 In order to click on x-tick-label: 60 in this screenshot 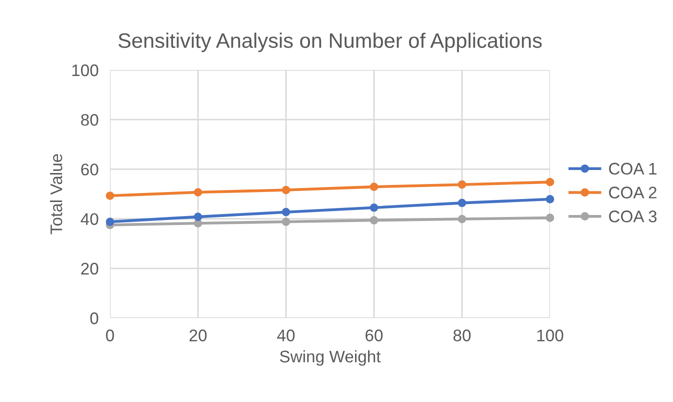, I will do `click(374, 336)`.